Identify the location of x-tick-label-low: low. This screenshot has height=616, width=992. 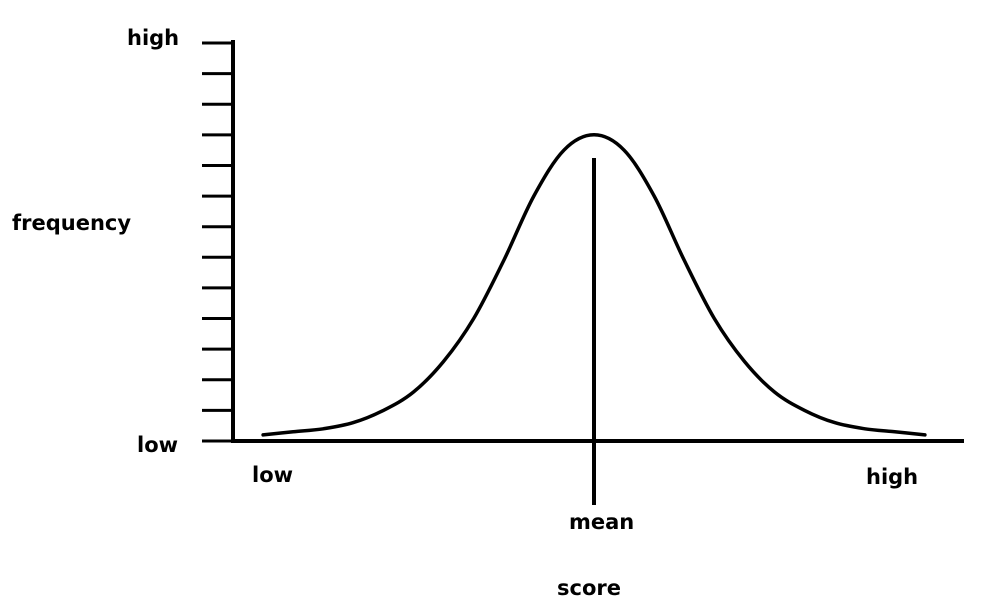
(272, 475).